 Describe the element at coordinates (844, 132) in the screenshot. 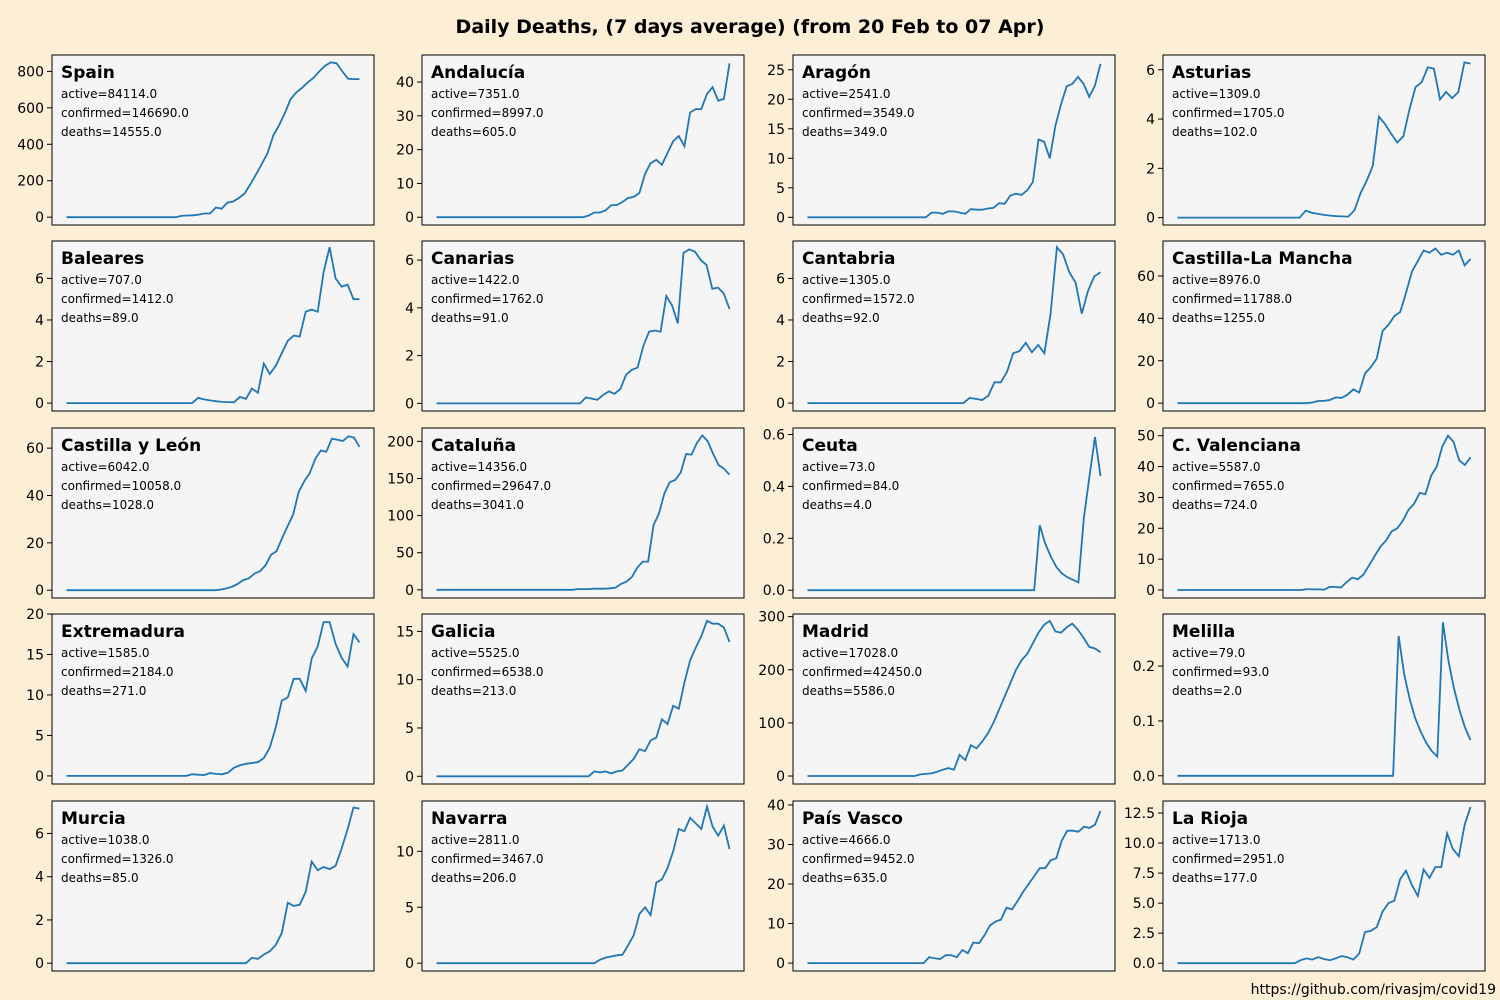

I see `subplot-annotation: deaths=349.0` at that location.